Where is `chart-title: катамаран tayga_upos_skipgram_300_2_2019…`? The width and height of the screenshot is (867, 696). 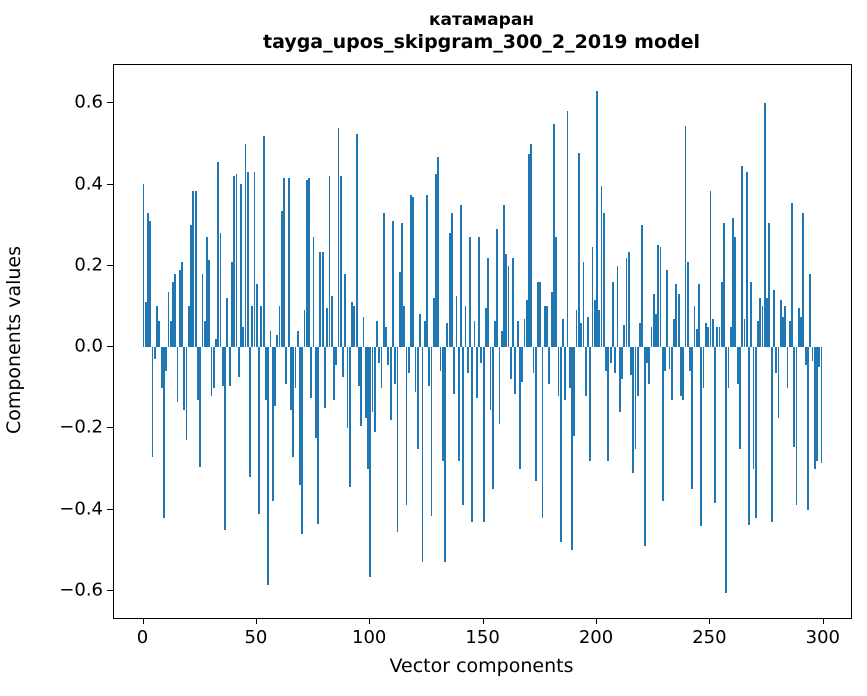
chart-title: катамаран tayga_upos_skipgram_300_2_2019… is located at coordinates (481, 32).